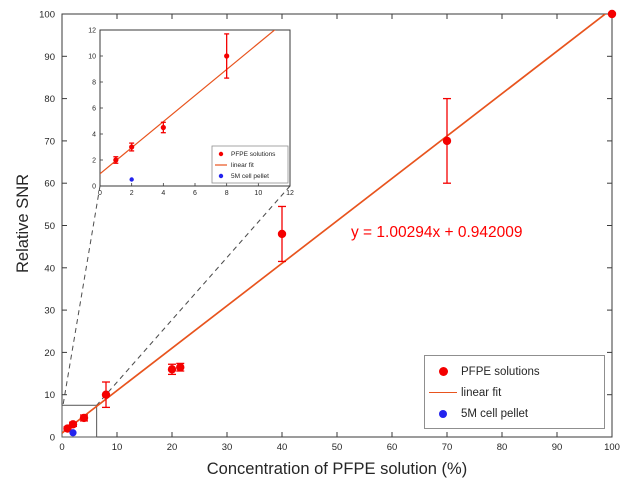  I want to click on y-tick-label: 100, so click(47, 15).